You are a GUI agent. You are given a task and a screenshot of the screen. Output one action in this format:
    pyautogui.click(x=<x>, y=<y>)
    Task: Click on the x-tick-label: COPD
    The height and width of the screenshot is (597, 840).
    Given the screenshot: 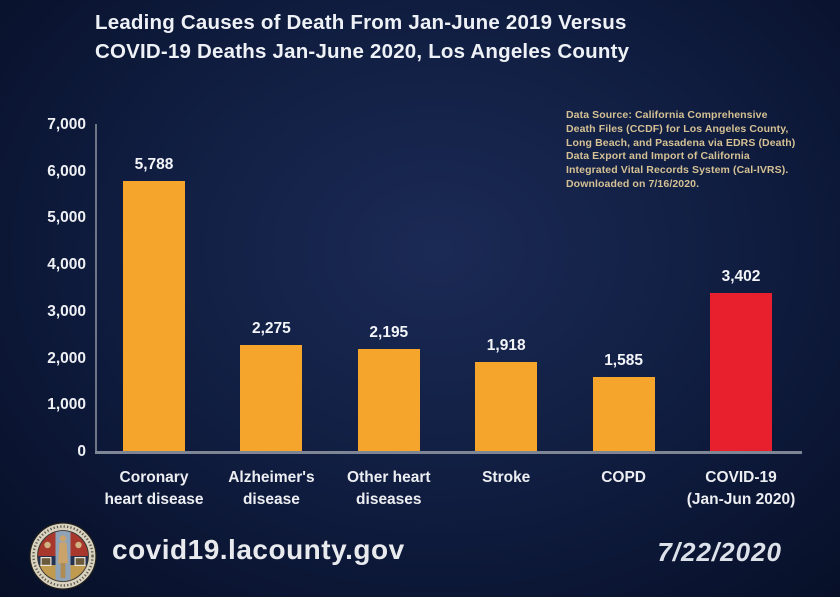 What is the action you would take?
    pyautogui.click(x=624, y=478)
    